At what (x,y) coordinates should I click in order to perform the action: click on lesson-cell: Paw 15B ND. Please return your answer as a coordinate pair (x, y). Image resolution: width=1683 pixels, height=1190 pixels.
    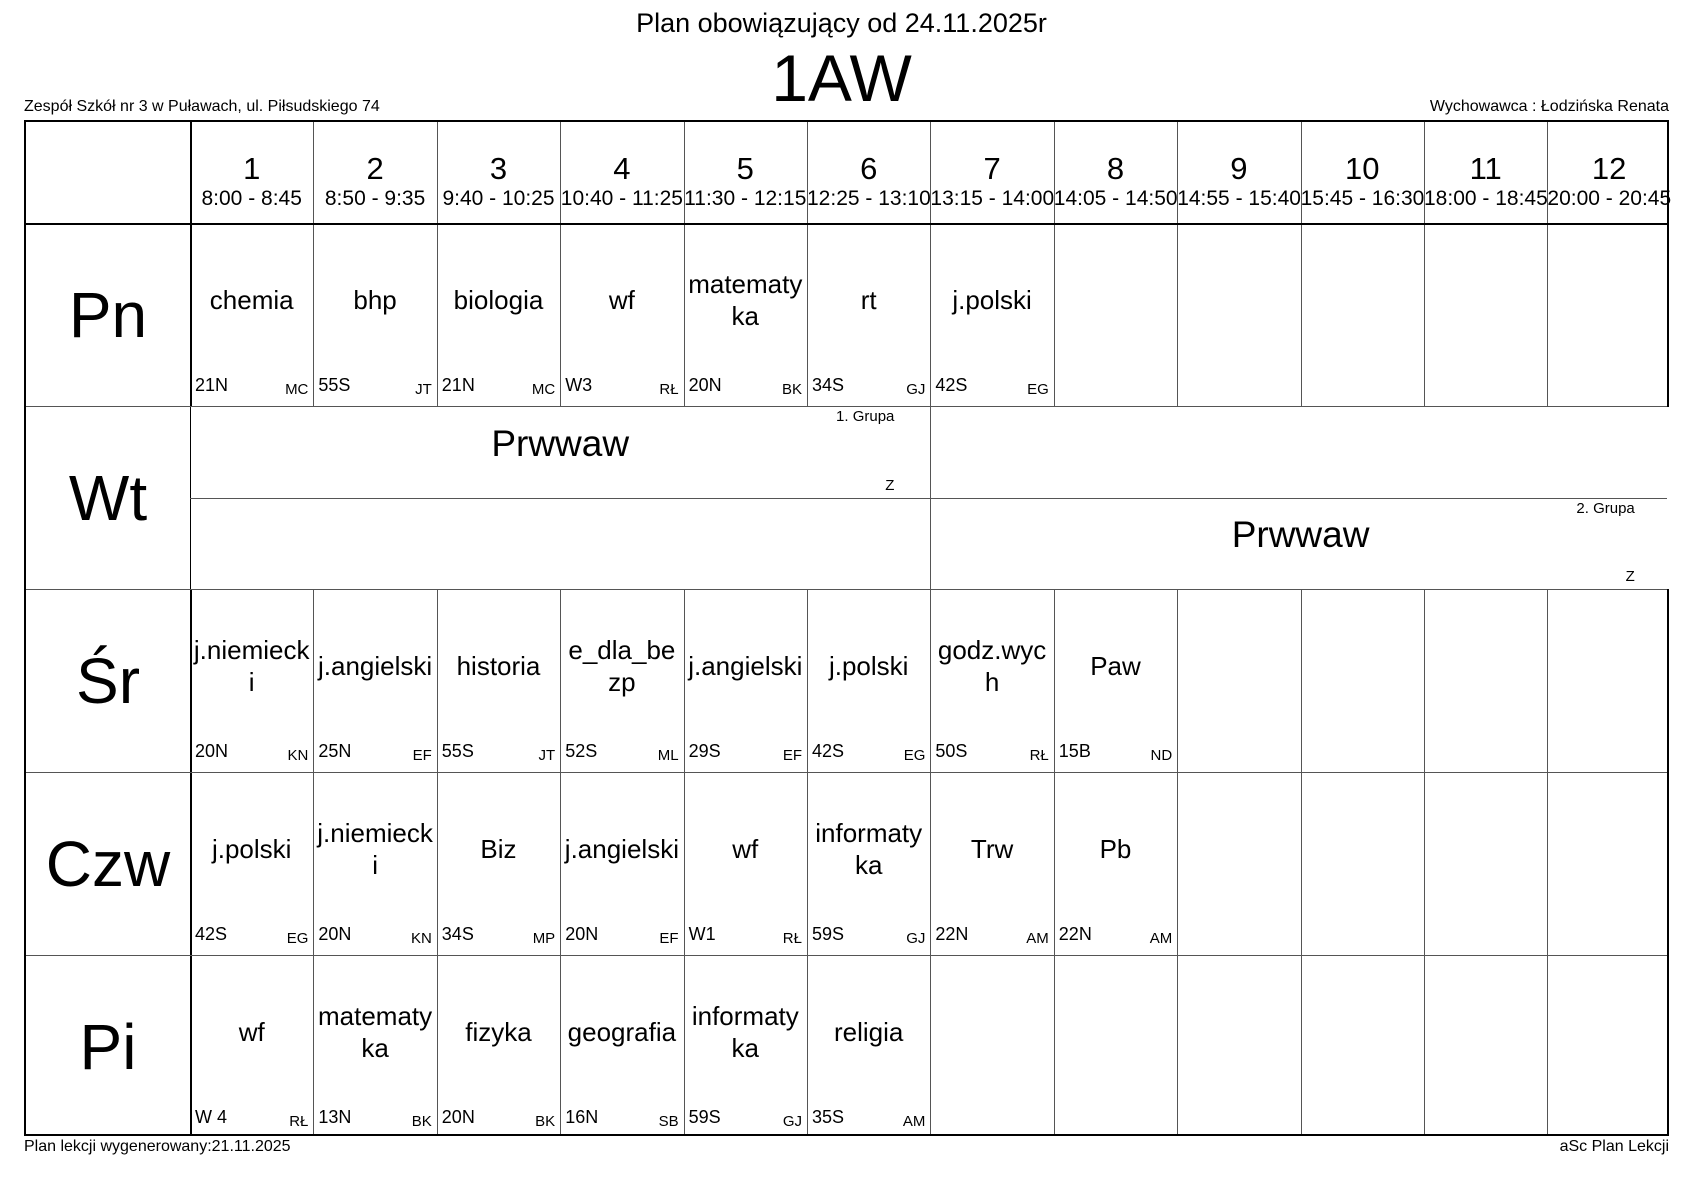
    Looking at the image, I should click on (1115, 680).